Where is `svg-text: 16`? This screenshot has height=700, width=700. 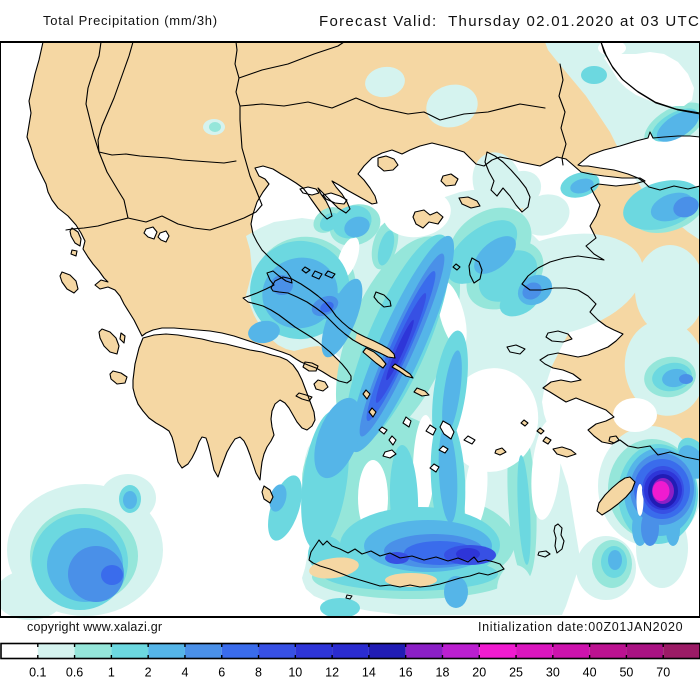
svg-text: 16 is located at coordinates (406, 673).